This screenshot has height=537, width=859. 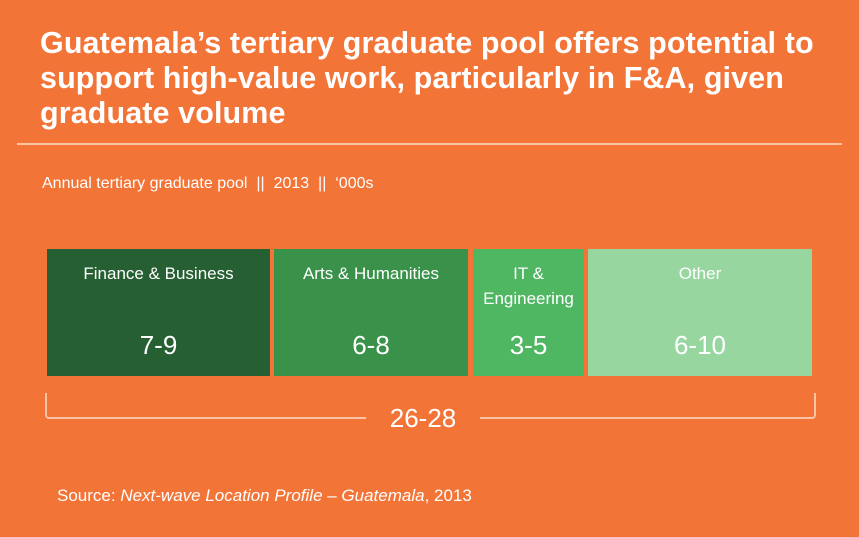 What do you see at coordinates (371, 345) in the screenshot?
I see `segment-value: 6-8` at bounding box center [371, 345].